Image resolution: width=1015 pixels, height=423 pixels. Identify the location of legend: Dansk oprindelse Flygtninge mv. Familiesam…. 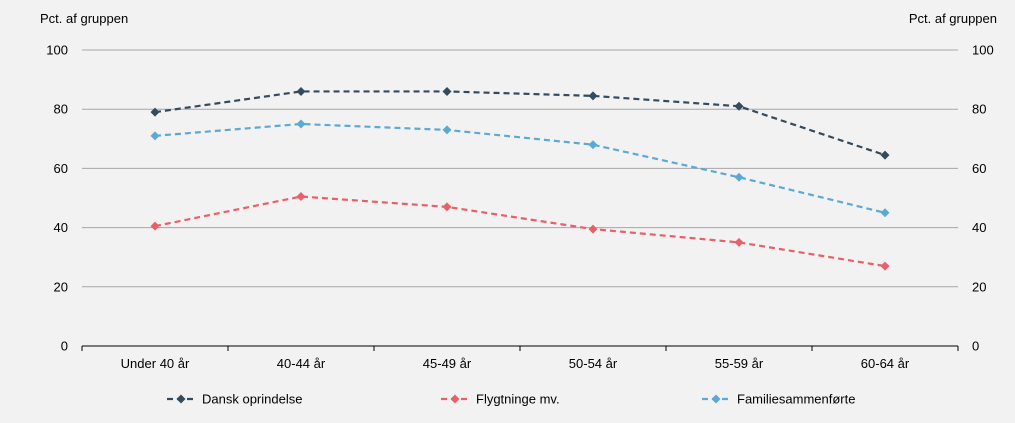
(511, 399).